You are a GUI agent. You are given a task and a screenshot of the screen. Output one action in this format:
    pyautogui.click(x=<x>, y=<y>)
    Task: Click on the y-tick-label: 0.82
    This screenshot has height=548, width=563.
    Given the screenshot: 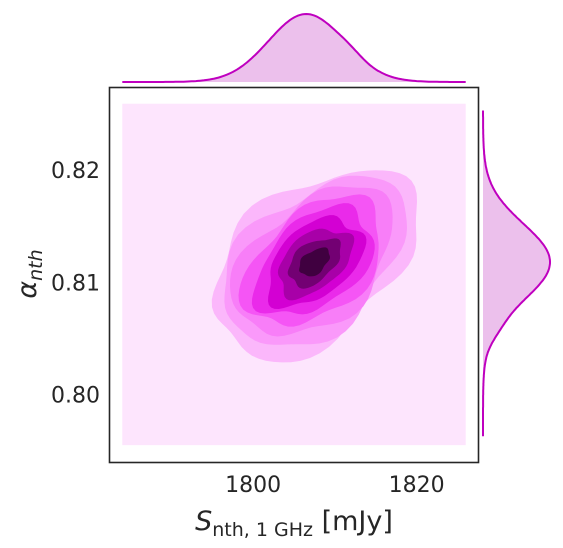 What is the action you would take?
    pyautogui.click(x=75, y=171)
    